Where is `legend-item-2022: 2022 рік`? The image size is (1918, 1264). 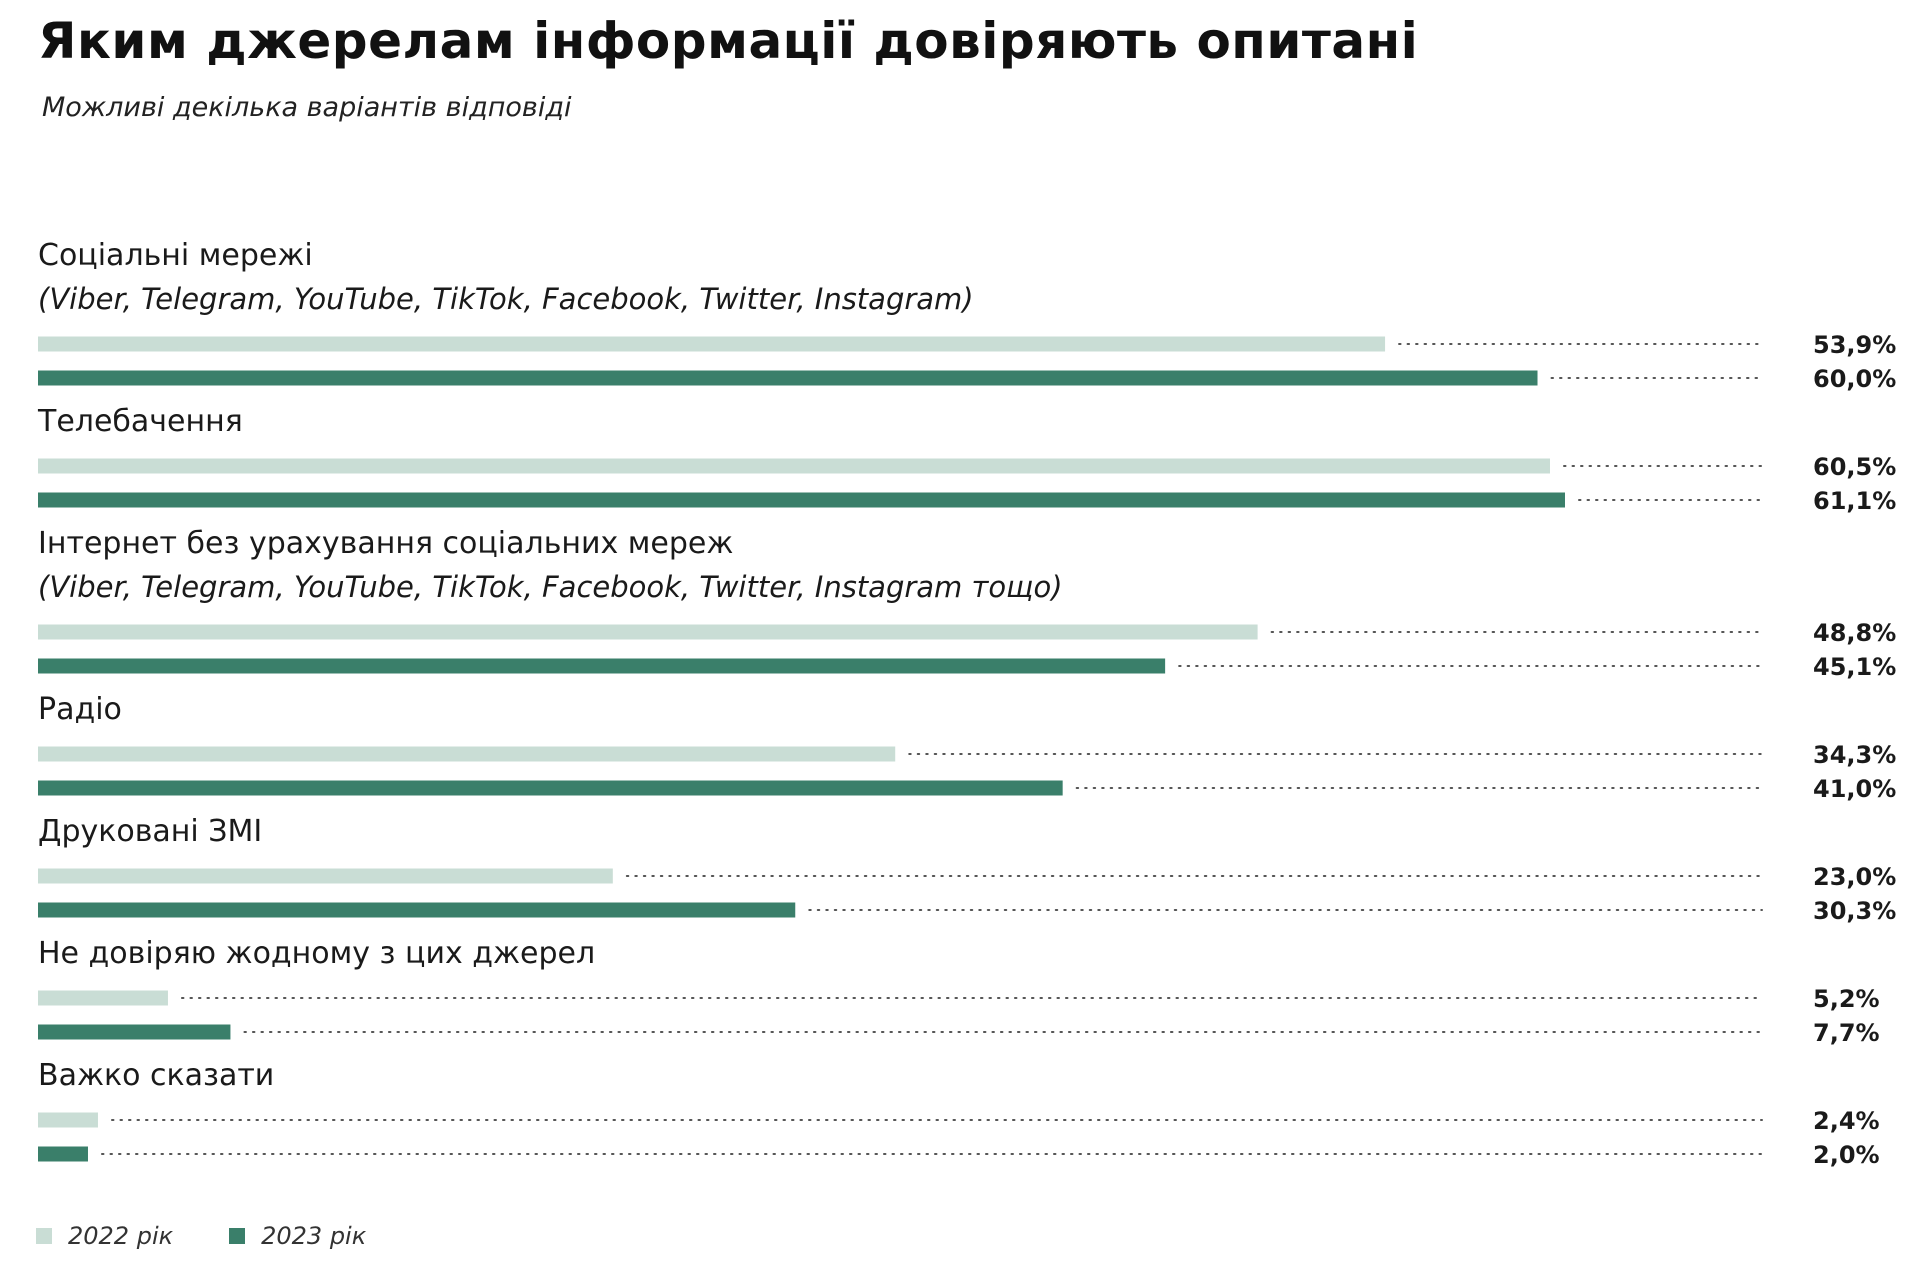 legend-item-2022: 2022 рік is located at coordinates (104, 1236).